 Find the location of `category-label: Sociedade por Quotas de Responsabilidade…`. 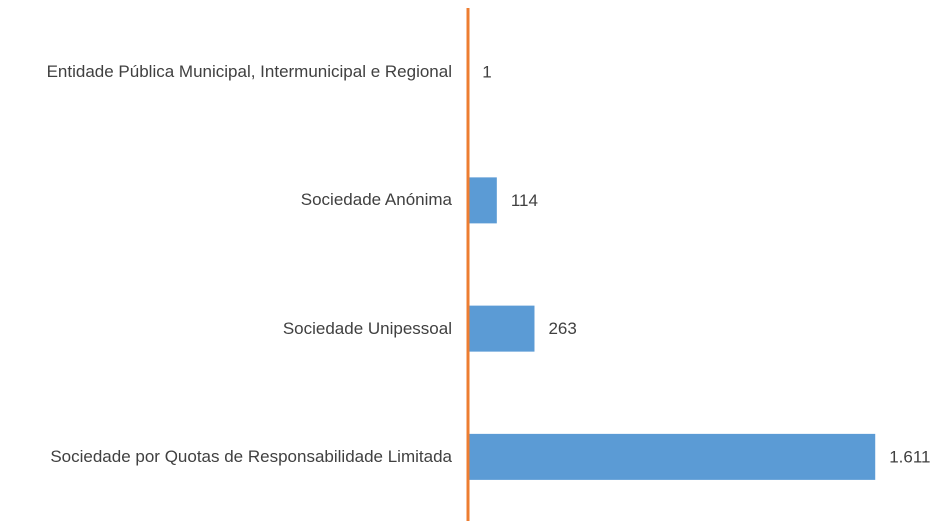

category-label: Sociedade por Quotas de Responsabilidade… is located at coordinates (228, 457).